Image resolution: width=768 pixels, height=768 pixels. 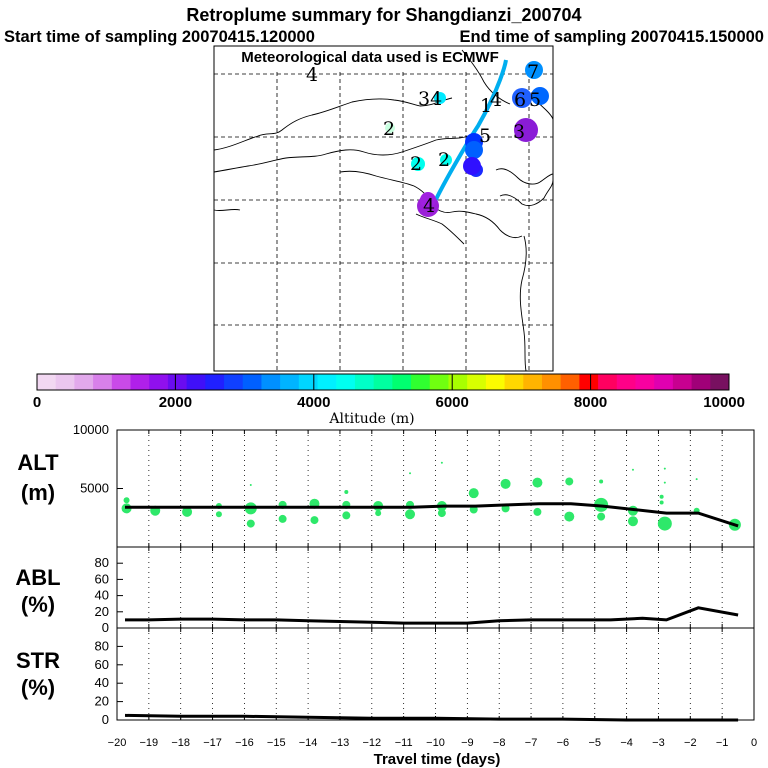 I want to click on x-tick-label: −10, so click(x=435, y=743).